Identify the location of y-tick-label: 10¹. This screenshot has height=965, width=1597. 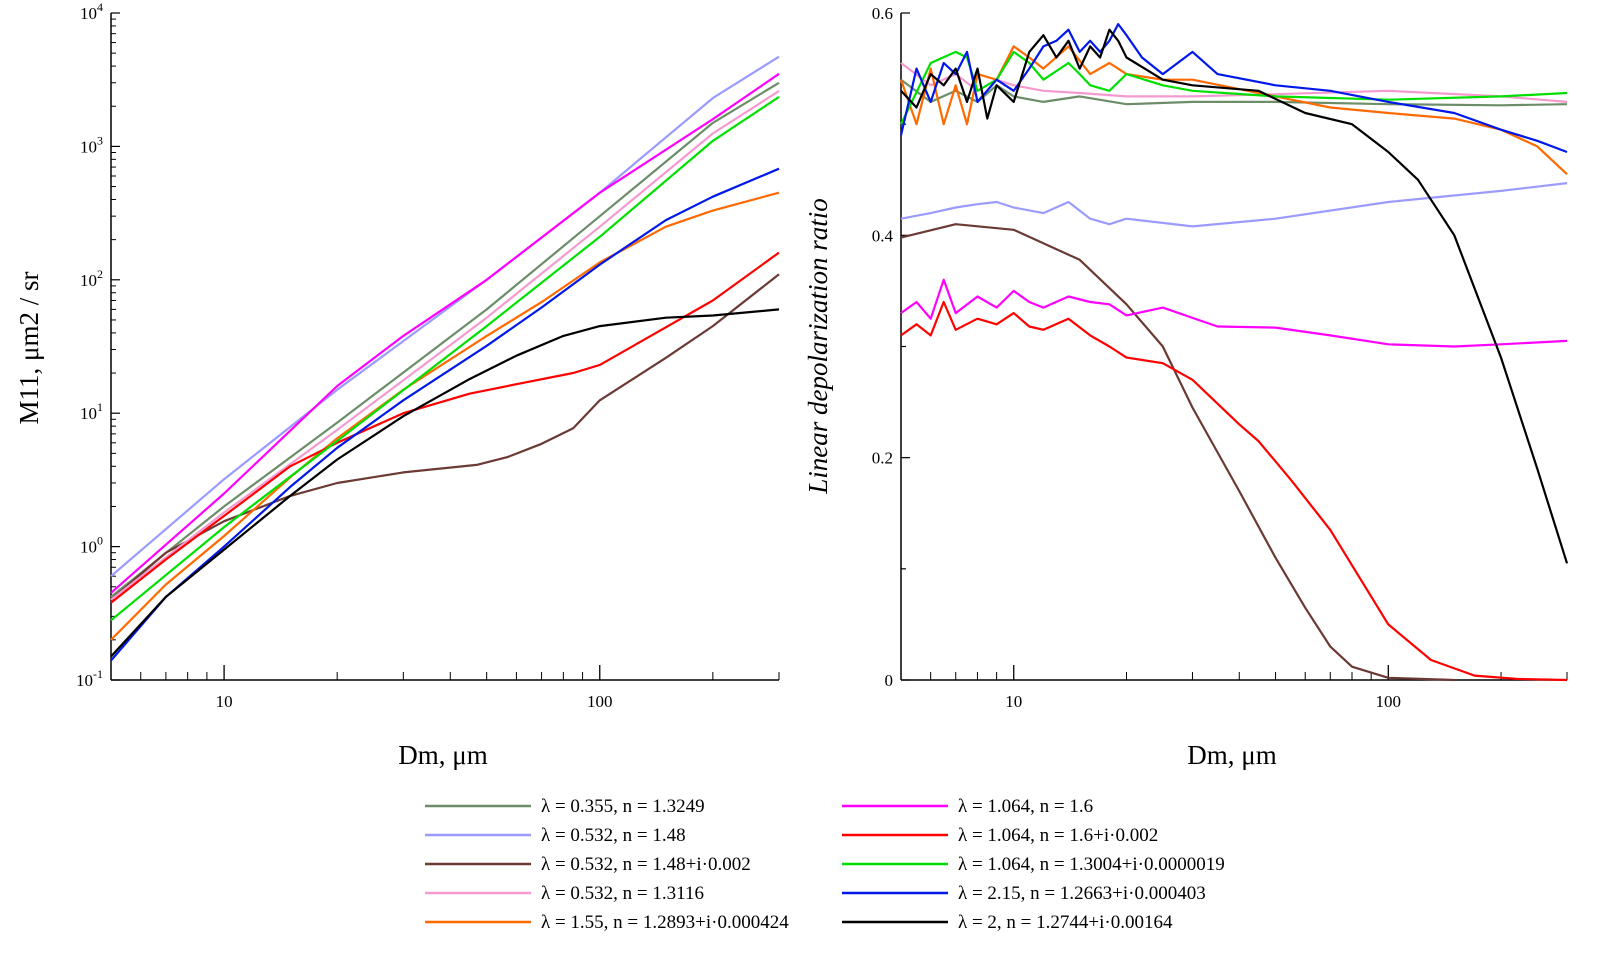
(91, 411).